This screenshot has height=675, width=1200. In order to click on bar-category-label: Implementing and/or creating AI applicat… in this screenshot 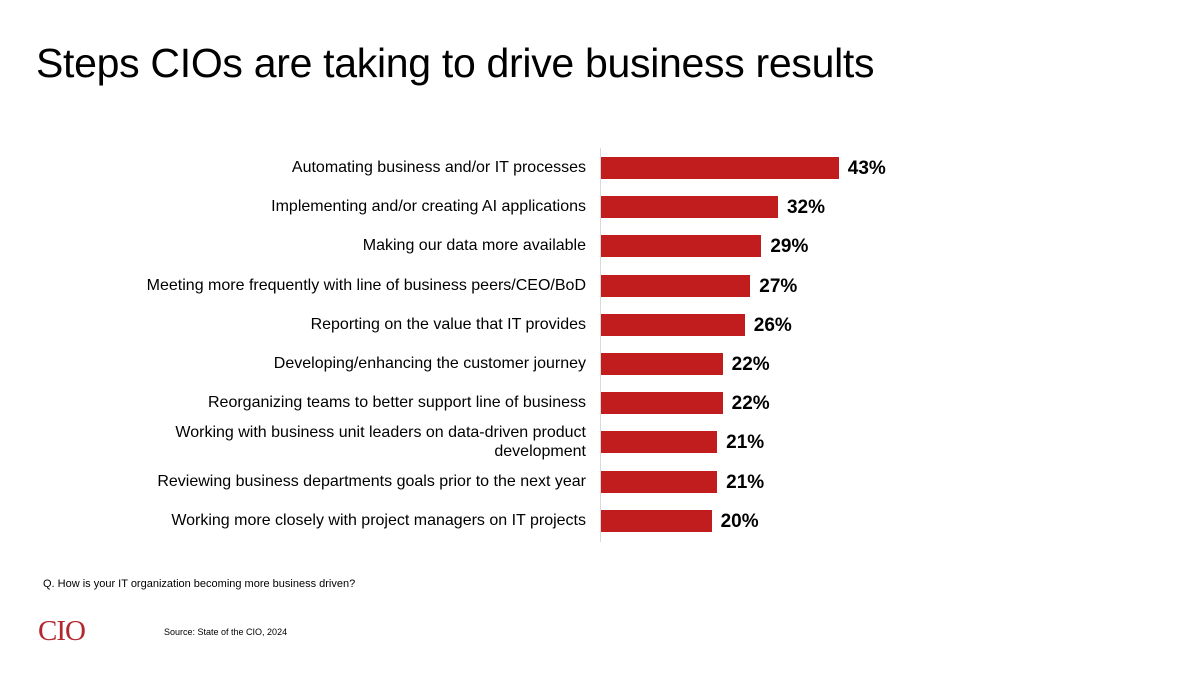, I will do `click(428, 207)`.